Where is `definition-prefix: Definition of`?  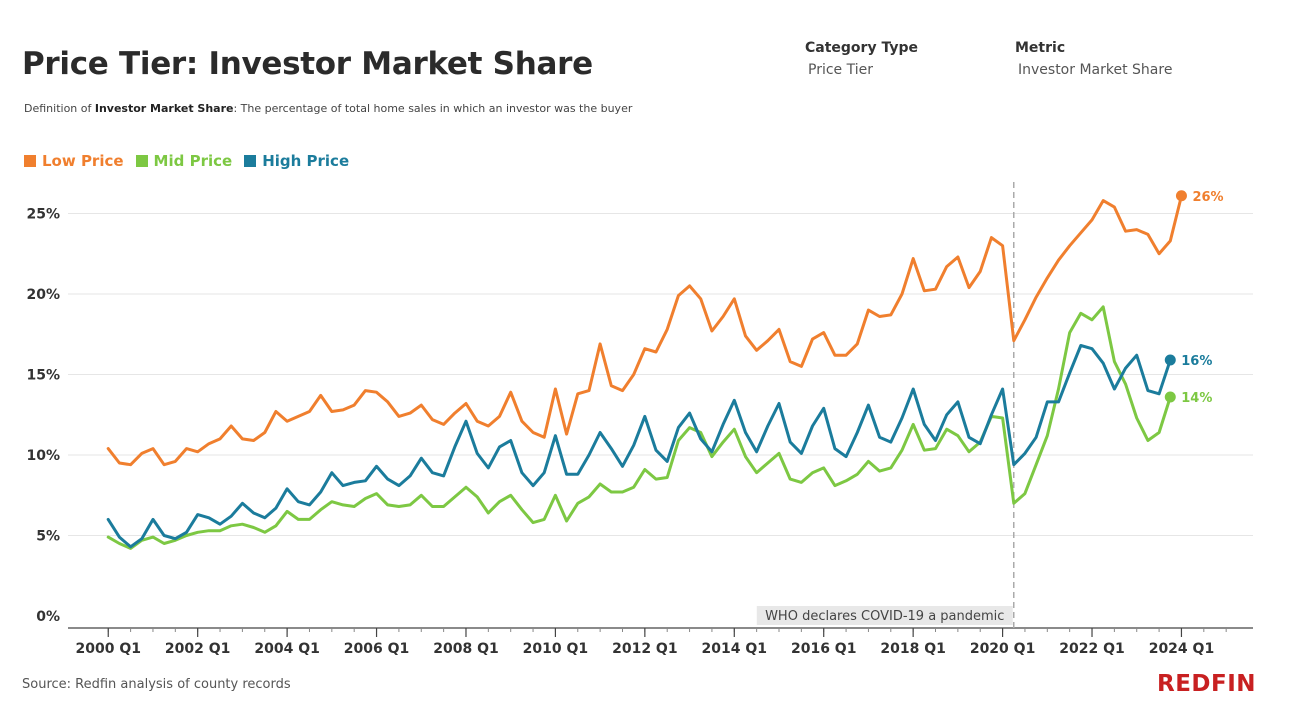 definition-prefix: Definition of is located at coordinates (59, 108).